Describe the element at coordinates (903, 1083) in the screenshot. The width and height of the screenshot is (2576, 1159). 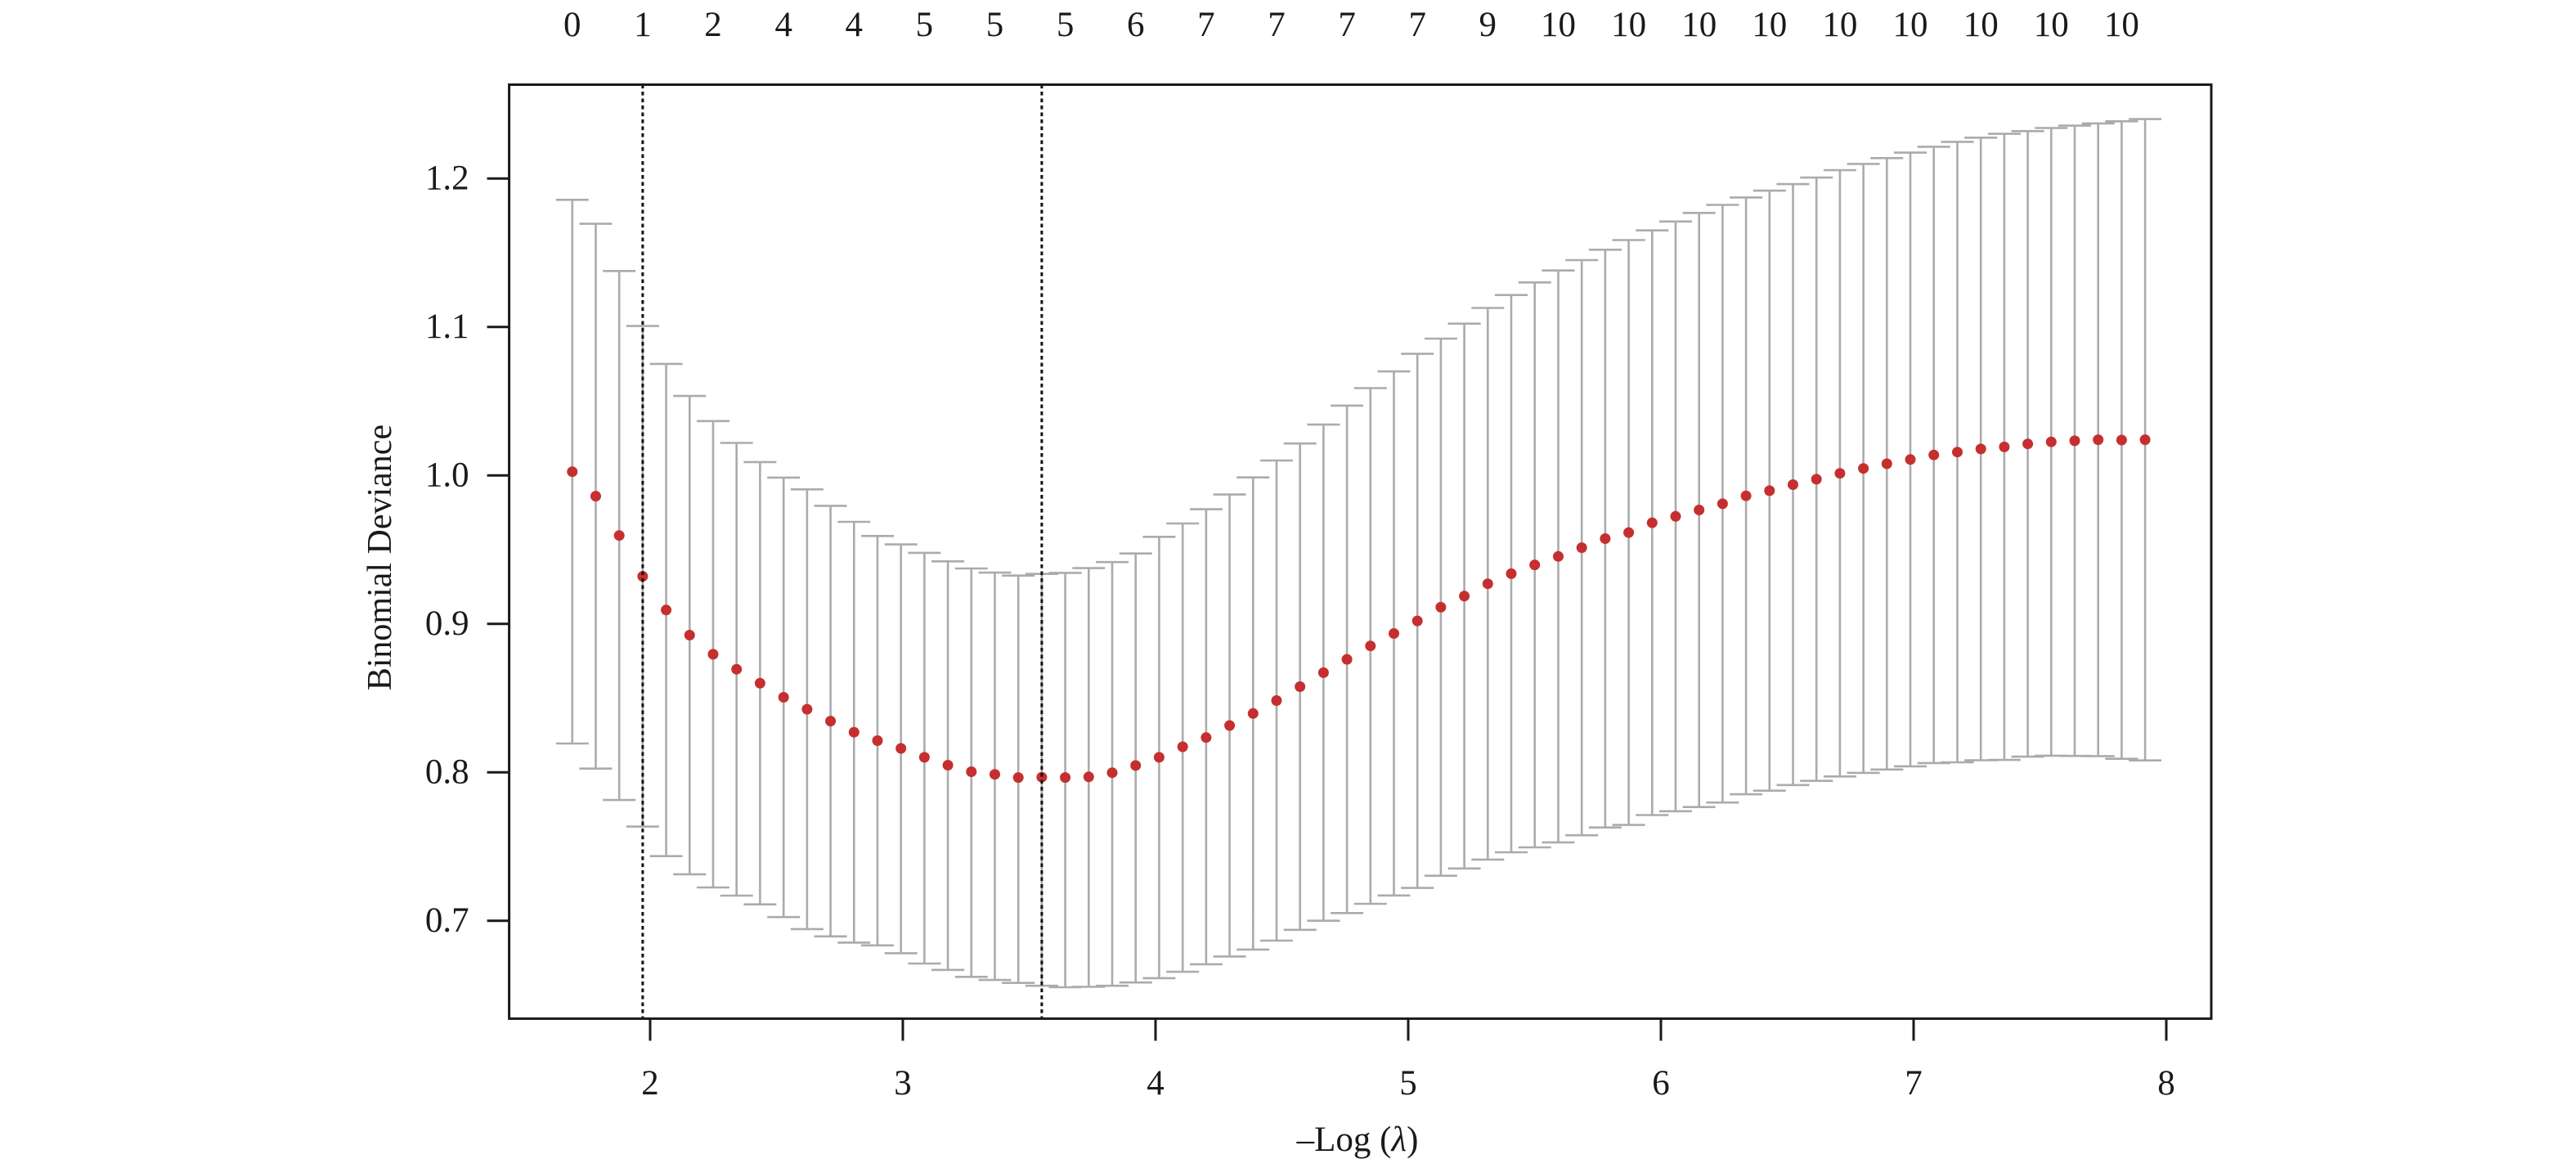
I see `svg-text: 3` at that location.